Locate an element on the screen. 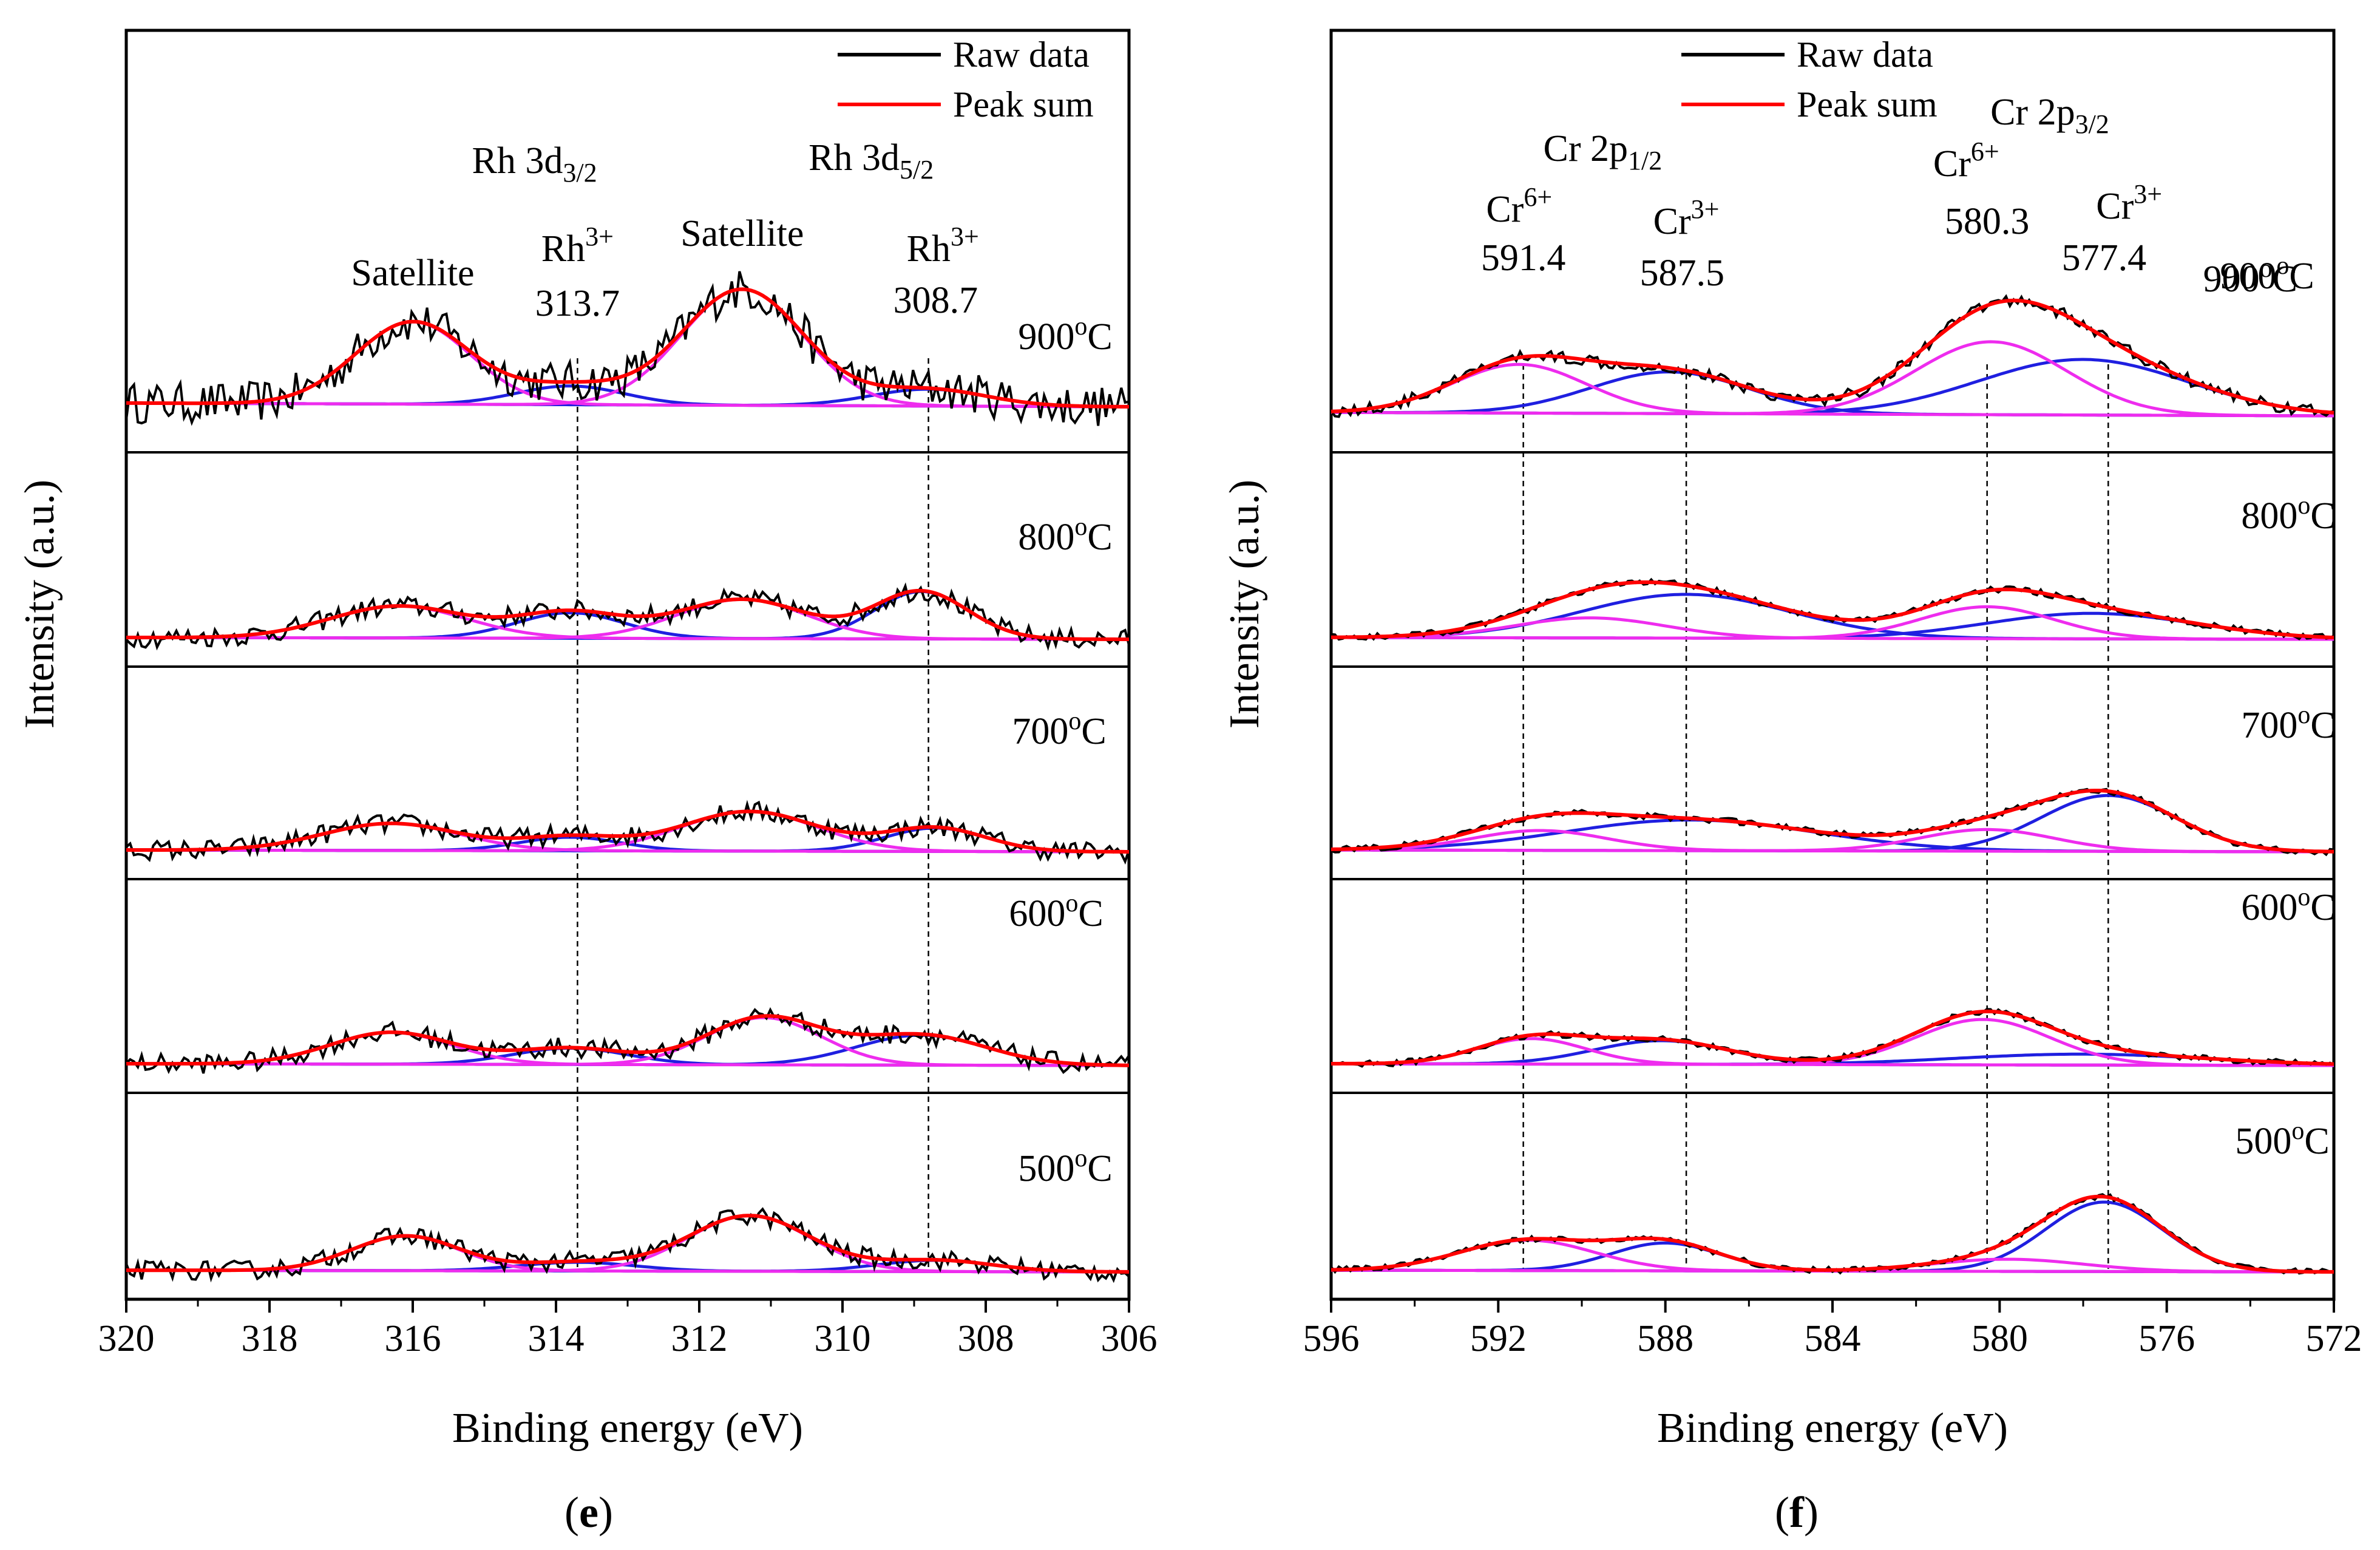  peak-annotation: 313.7 is located at coordinates (577, 304).